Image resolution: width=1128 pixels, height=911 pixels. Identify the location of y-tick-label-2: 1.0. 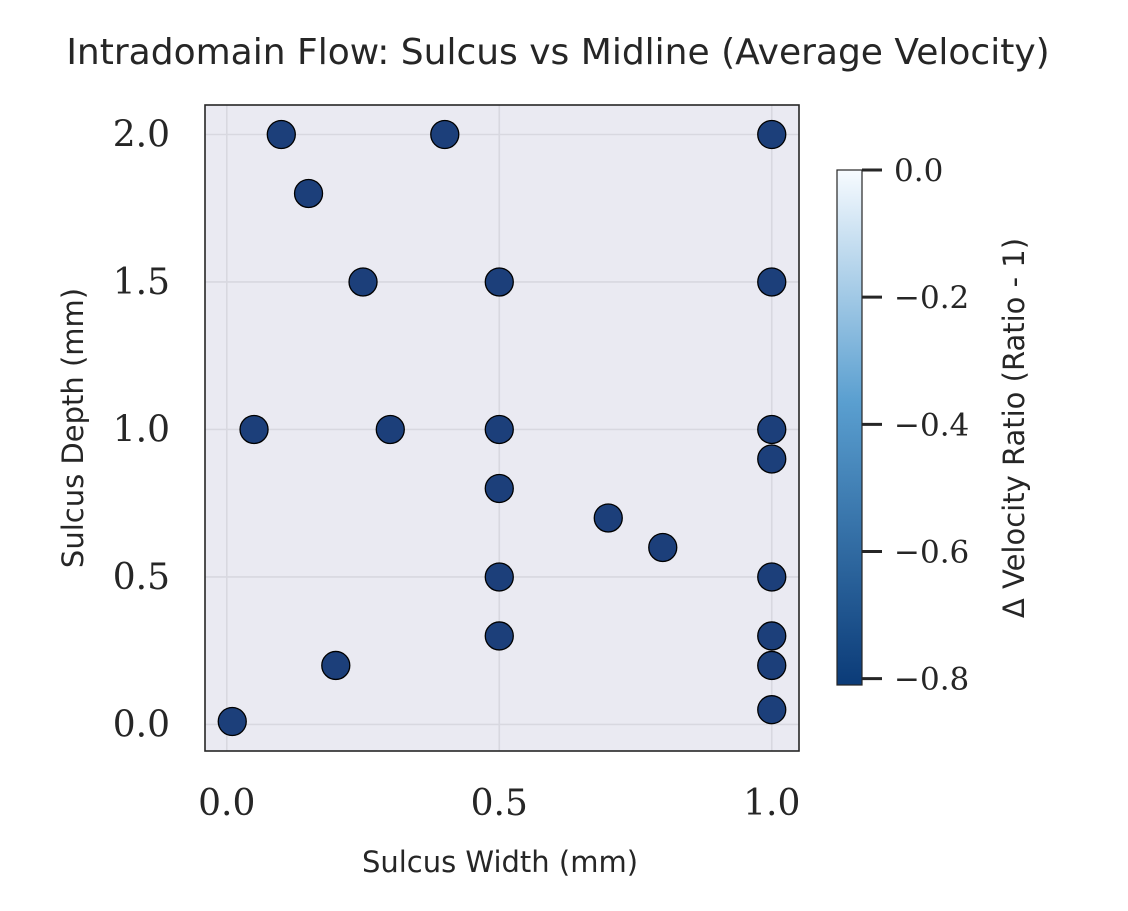
(141, 429).